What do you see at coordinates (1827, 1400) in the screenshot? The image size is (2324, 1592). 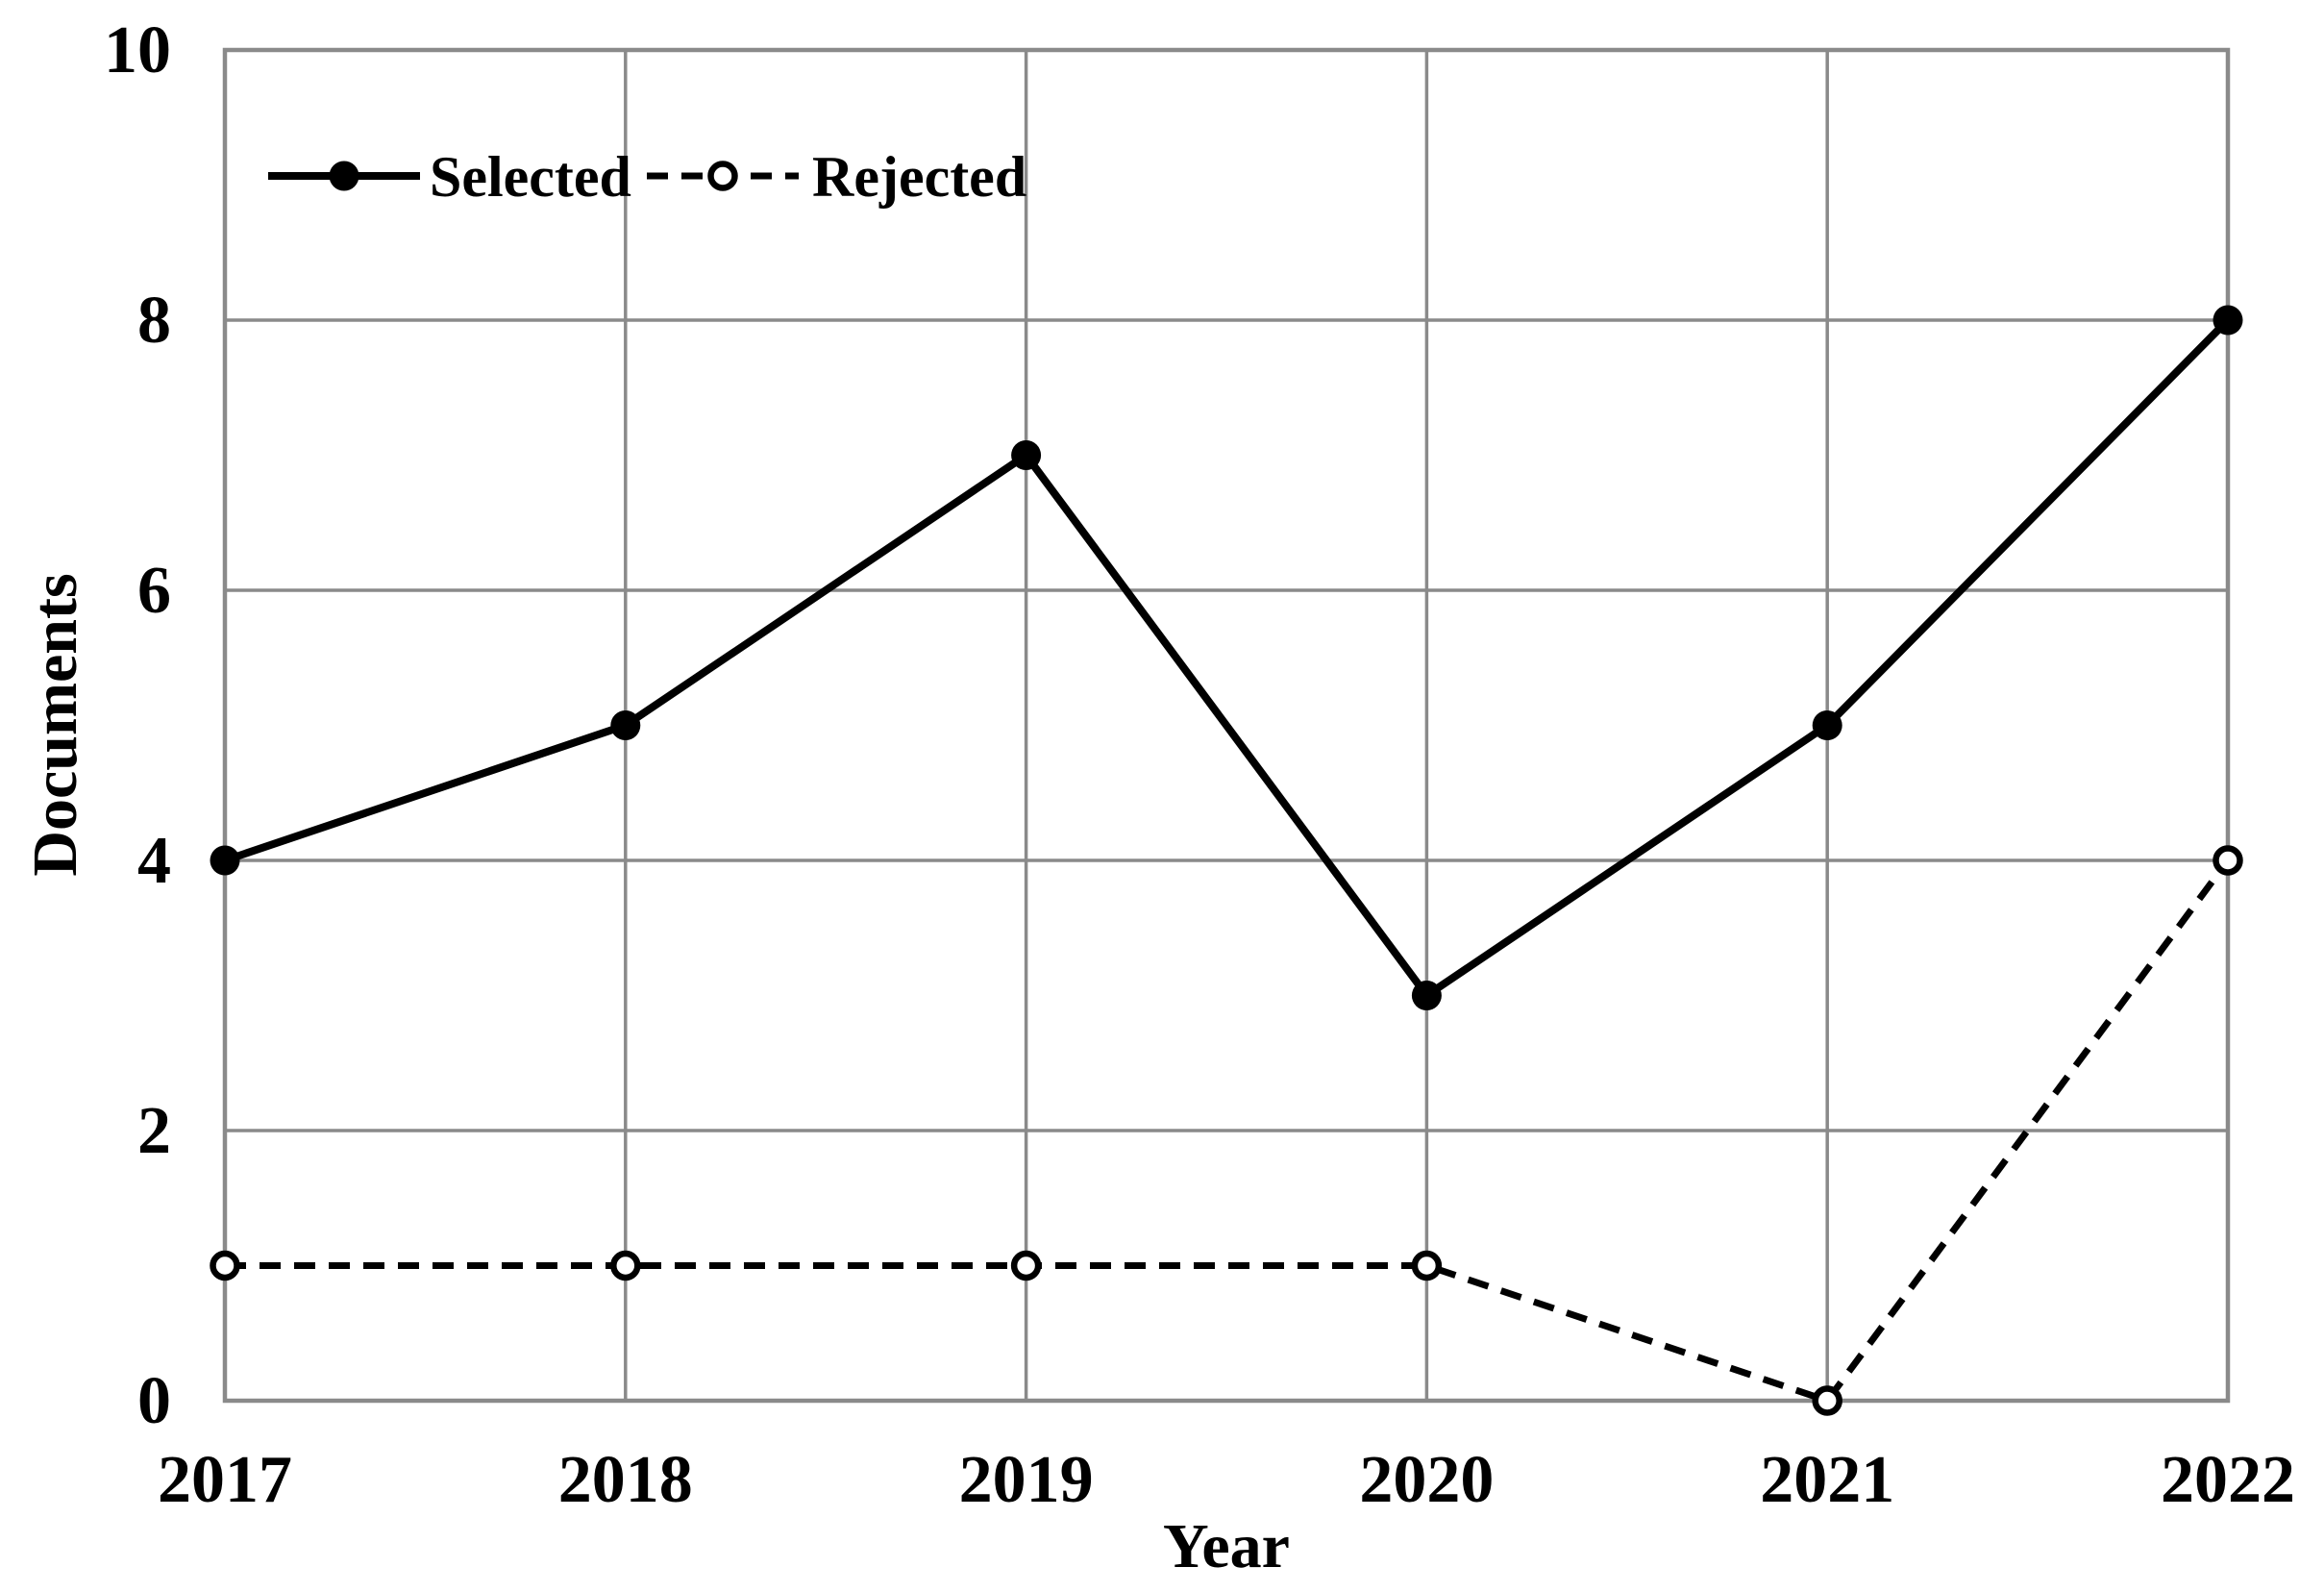 I see `data-point-rejected-2021` at bounding box center [1827, 1400].